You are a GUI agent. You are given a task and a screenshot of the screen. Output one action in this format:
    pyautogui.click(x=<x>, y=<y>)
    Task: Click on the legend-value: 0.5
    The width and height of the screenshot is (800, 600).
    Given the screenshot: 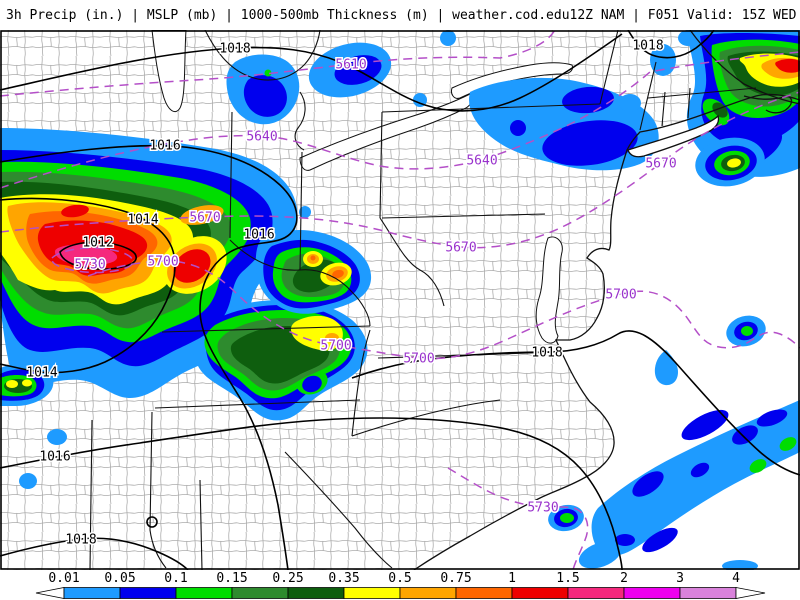 What is the action you would take?
    pyautogui.click(x=400, y=578)
    